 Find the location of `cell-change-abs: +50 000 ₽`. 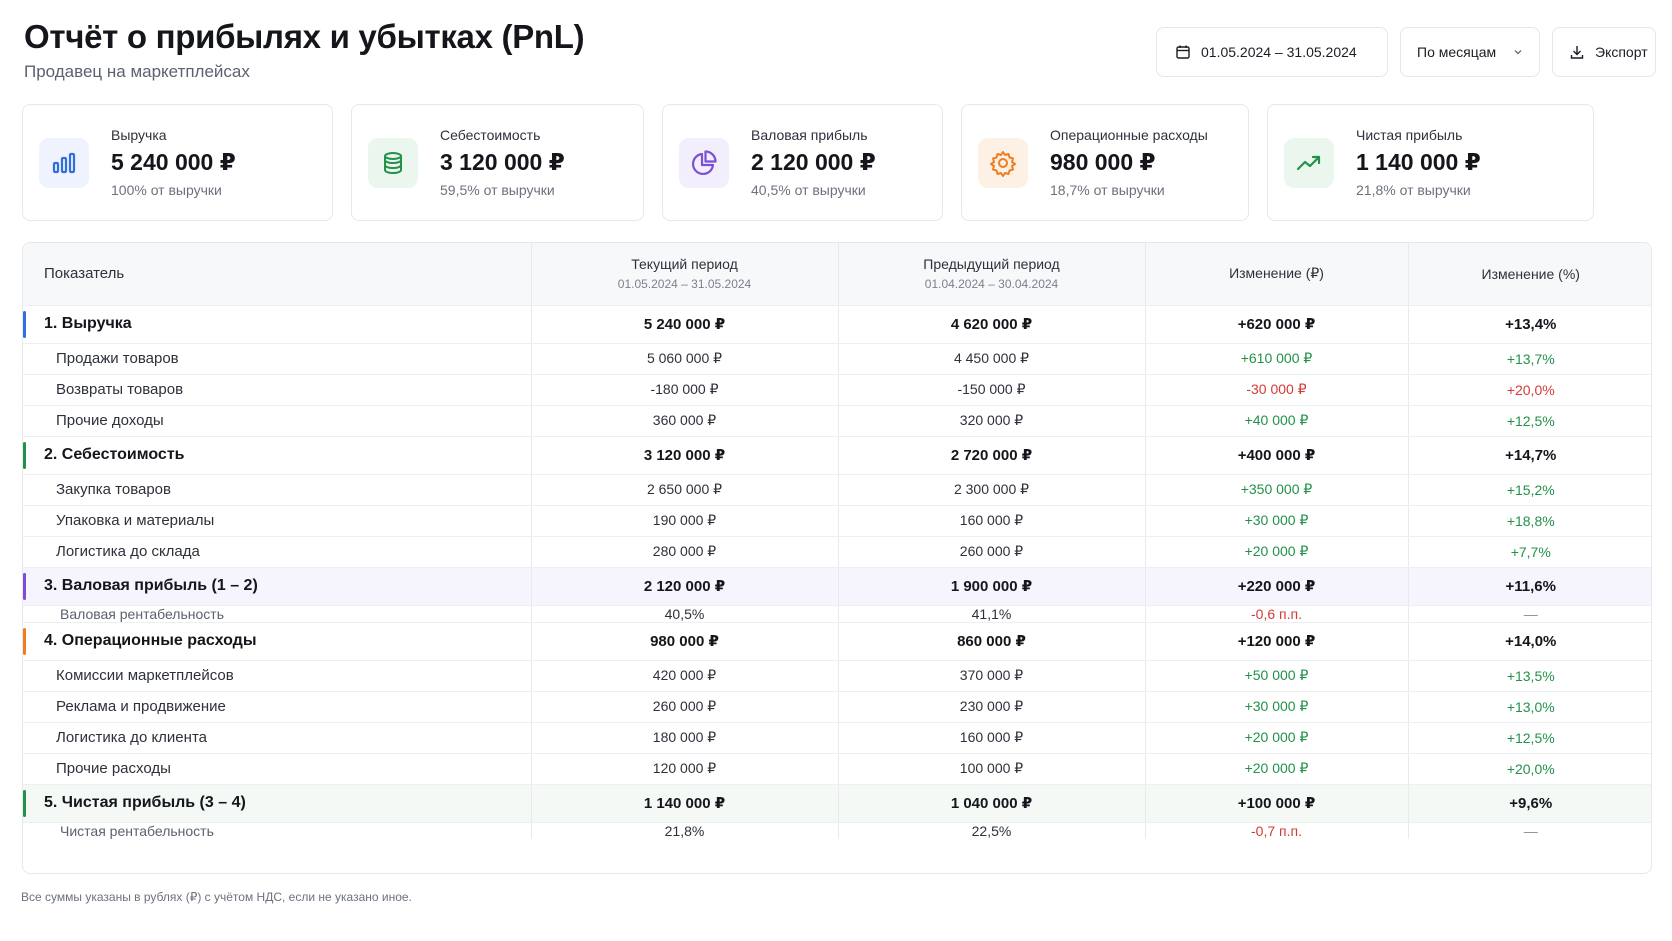

cell-change-abs: +50 000 ₽ is located at coordinates (1277, 676).